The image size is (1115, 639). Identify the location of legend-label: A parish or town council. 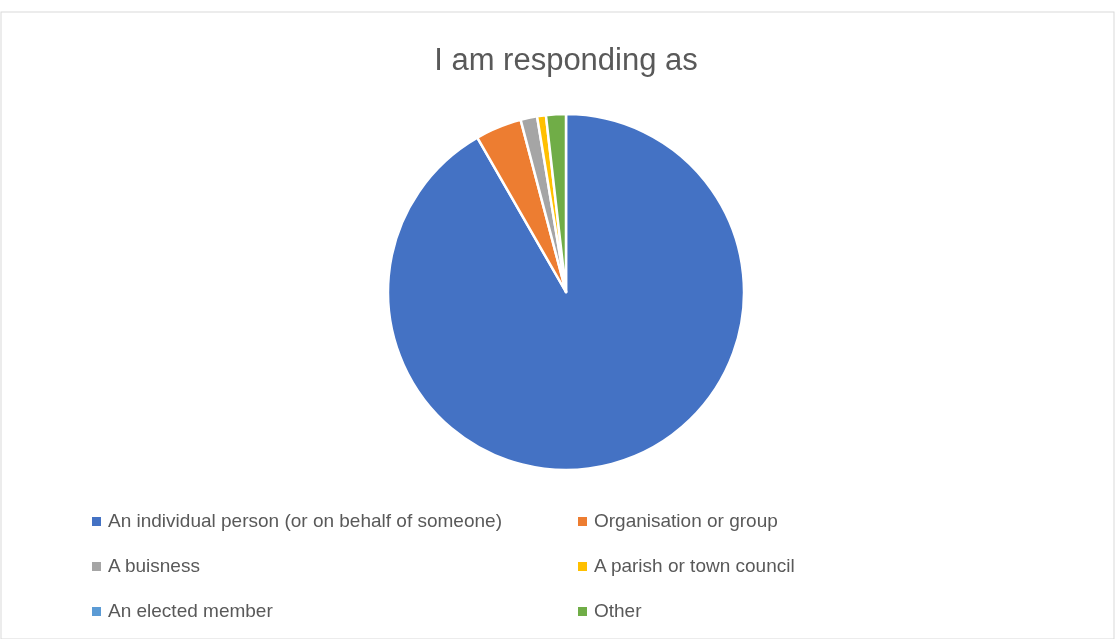
(694, 566).